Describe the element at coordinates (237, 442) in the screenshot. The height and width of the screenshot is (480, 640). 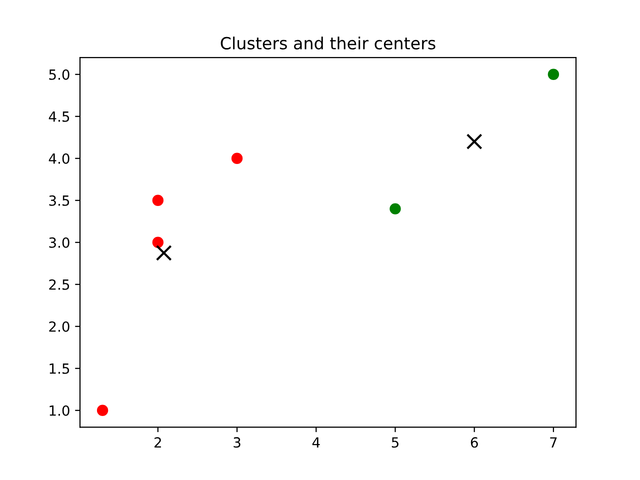
I see `x-tick-label: 3` at that location.